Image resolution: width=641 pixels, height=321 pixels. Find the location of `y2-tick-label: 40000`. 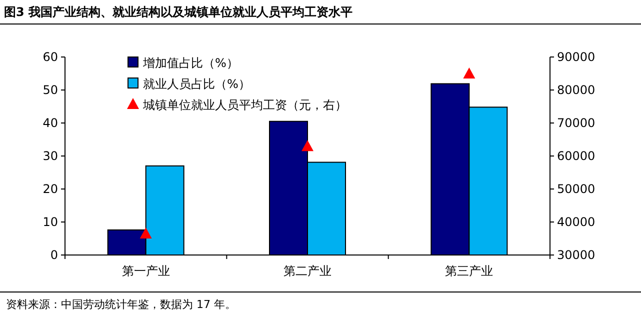

y2-tick-label: 40000 is located at coordinates (576, 222).